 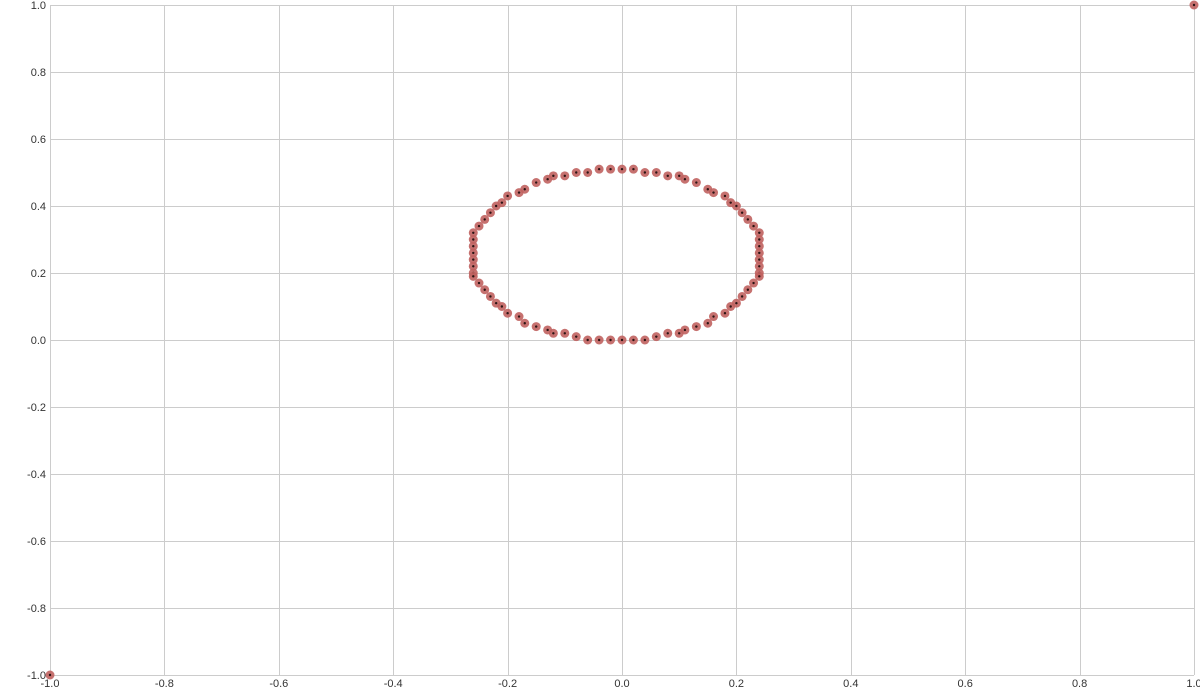 What do you see at coordinates (38, 341) in the screenshot?
I see `y-tick-label: 0.0` at bounding box center [38, 341].